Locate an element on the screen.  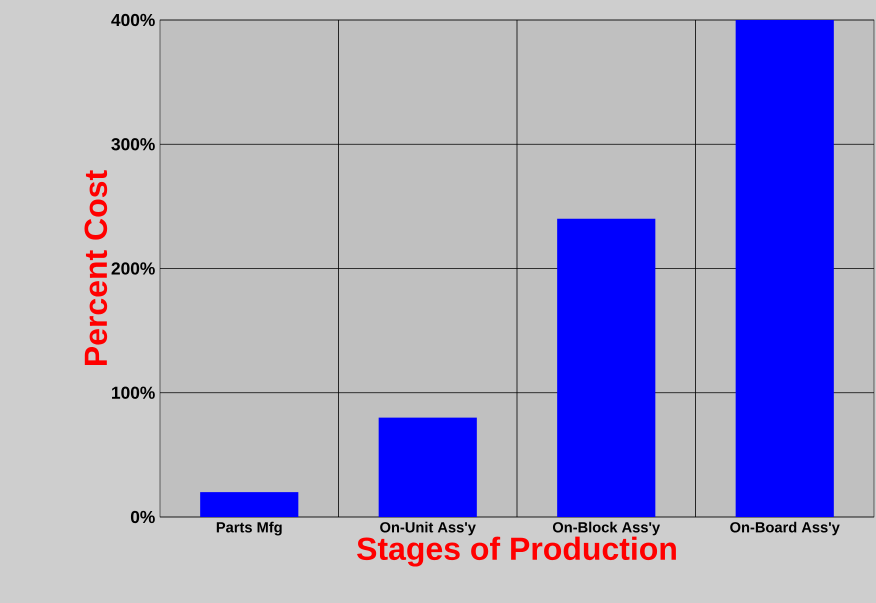
y-tick-label: 400% is located at coordinates (133, 20).